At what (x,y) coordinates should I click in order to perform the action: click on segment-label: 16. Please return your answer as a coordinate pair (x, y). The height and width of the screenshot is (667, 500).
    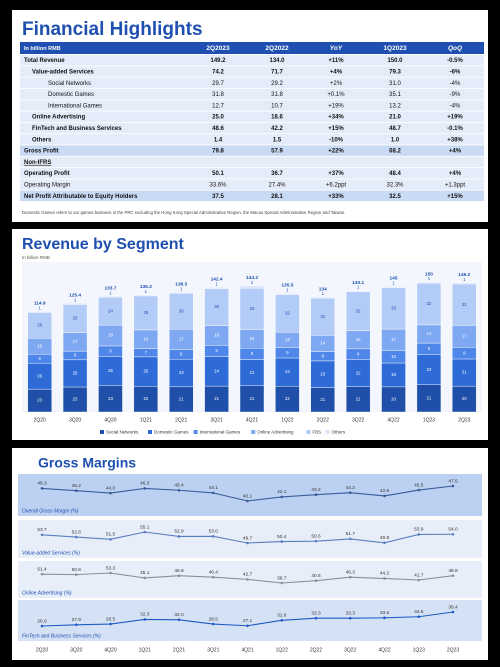
    Looking at the image, I should click on (145, 338).